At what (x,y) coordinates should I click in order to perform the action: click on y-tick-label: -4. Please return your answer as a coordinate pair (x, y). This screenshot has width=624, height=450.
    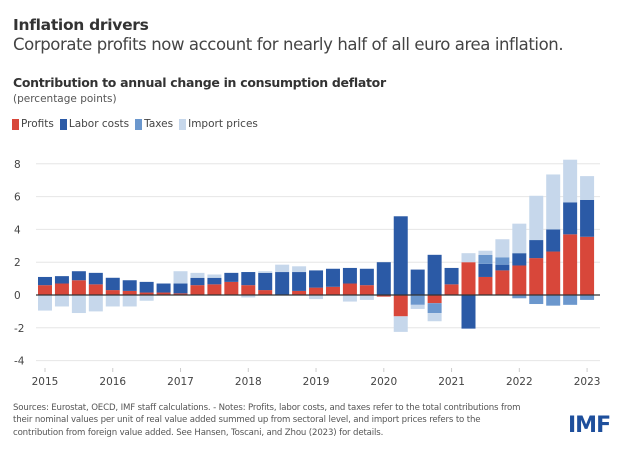
    Looking at the image, I should click on (19, 362).